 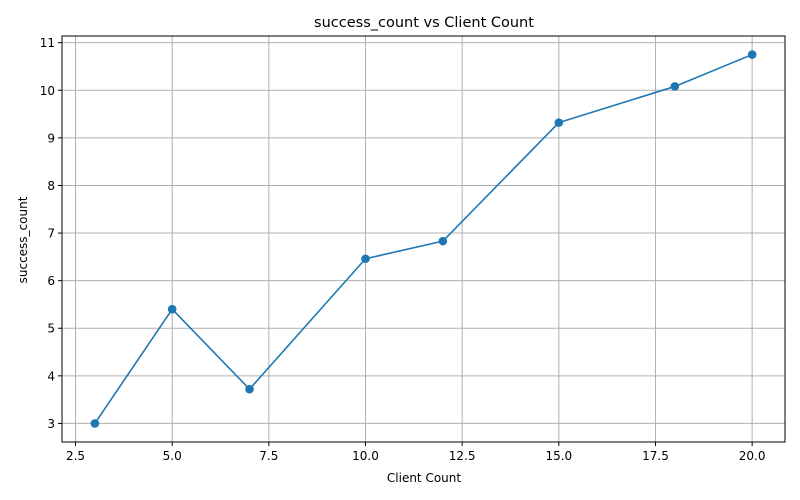 I want to click on y-tick-label: 3, so click(x=51, y=424).